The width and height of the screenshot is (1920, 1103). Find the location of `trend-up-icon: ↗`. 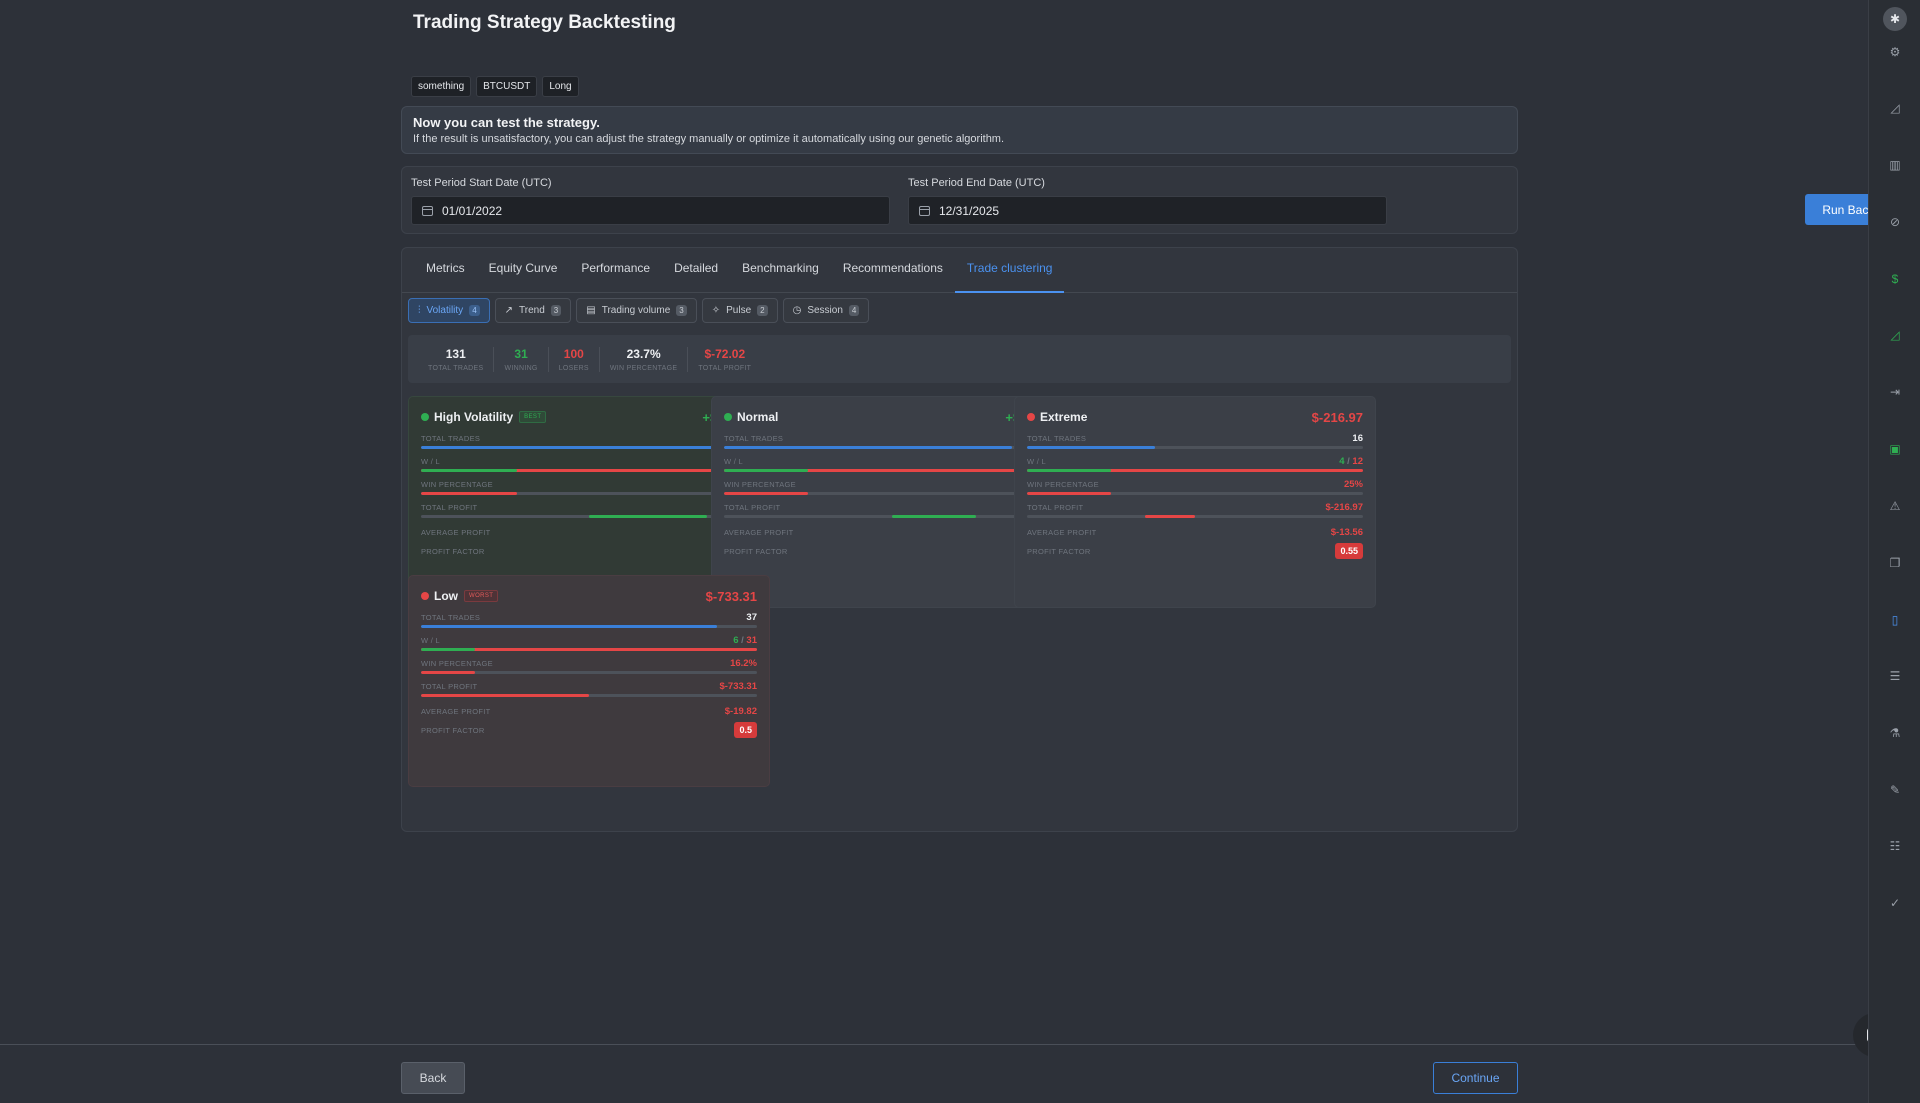

trend-up-icon: ↗ is located at coordinates (509, 310).